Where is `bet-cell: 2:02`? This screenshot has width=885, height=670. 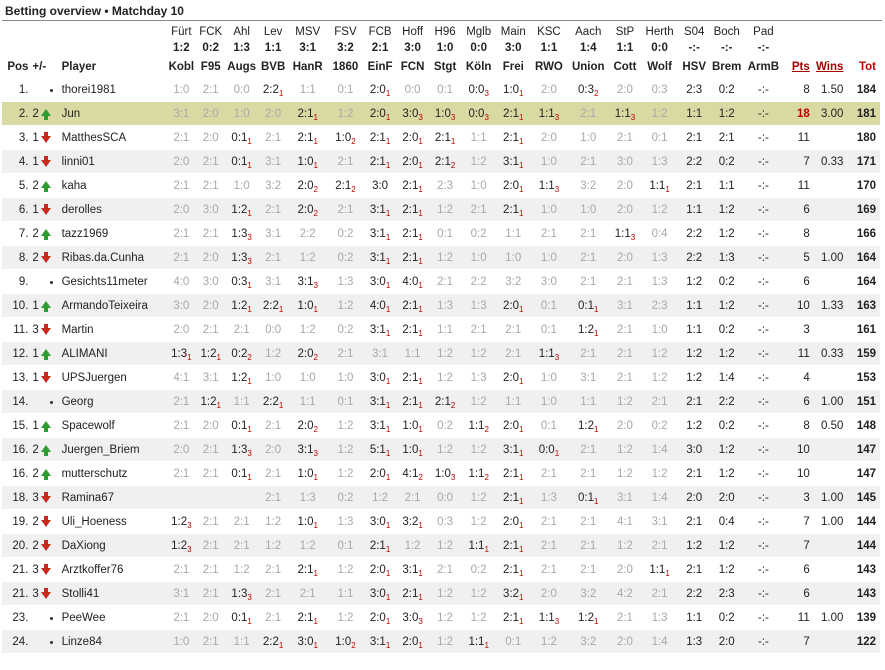
bet-cell: 2:02 is located at coordinates (308, 185).